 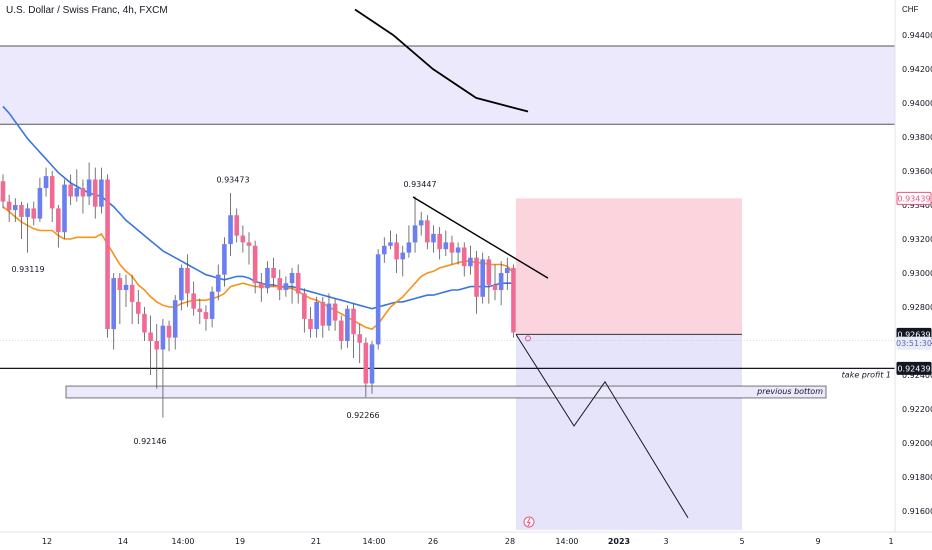 What do you see at coordinates (419, 184) in the screenshot?
I see `price-annotation: 0.93447` at bounding box center [419, 184].